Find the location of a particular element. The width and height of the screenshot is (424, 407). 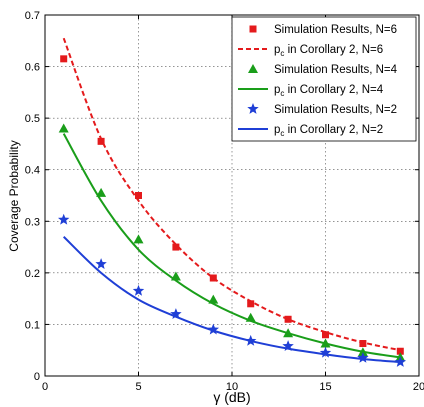

y-tick-label: 0.2 is located at coordinates (32, 274).